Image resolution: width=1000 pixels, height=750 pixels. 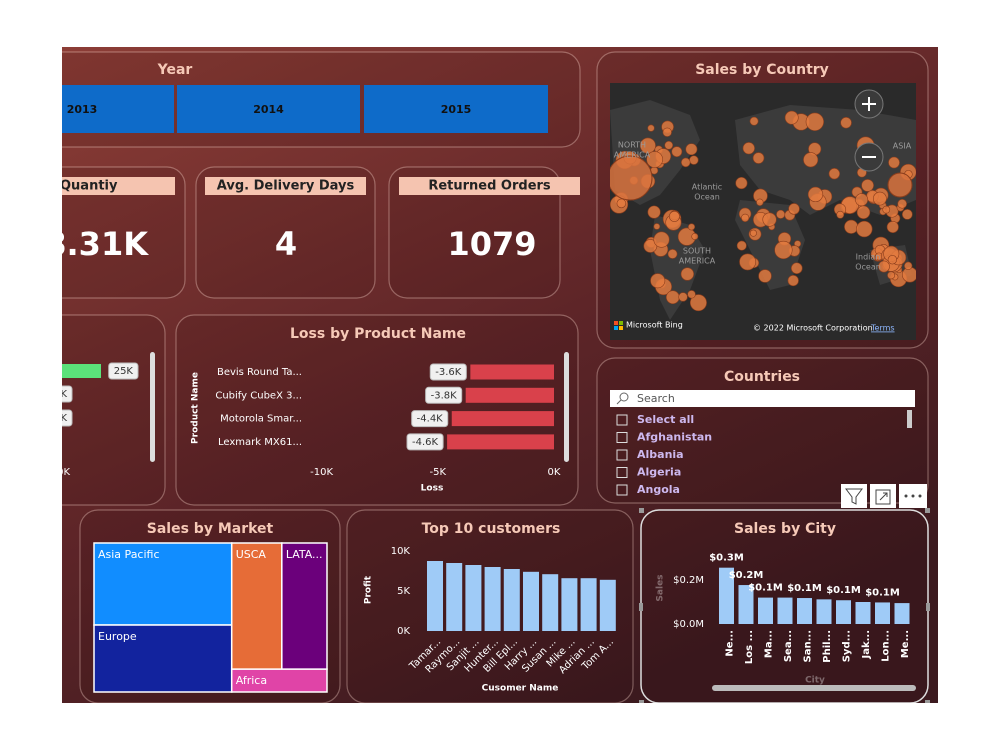 I want to click on map-label: Atlantic, so click(x=707, y=187).